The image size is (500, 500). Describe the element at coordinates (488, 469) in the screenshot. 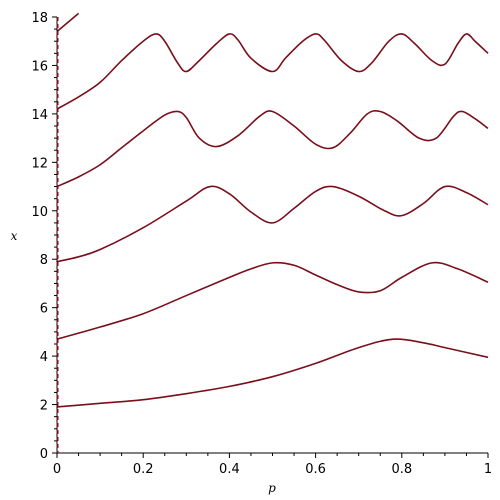

I see `x-tick-label: 1` at that location.